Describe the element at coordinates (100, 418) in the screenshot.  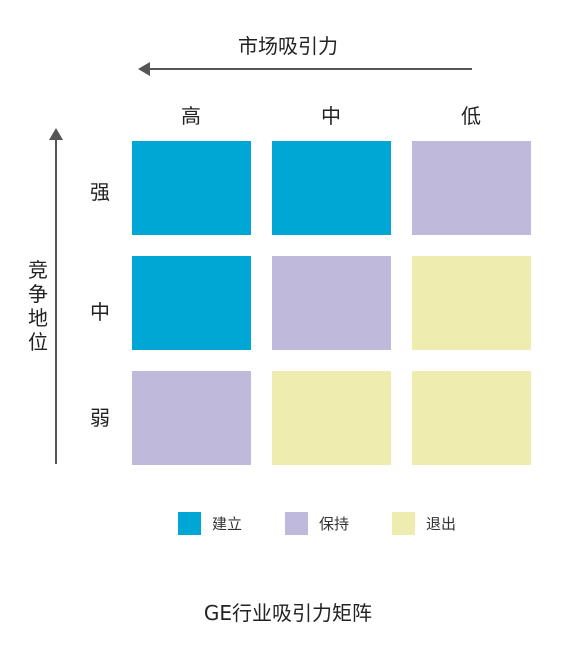
I see `row-header-weak: 弱` at that location.